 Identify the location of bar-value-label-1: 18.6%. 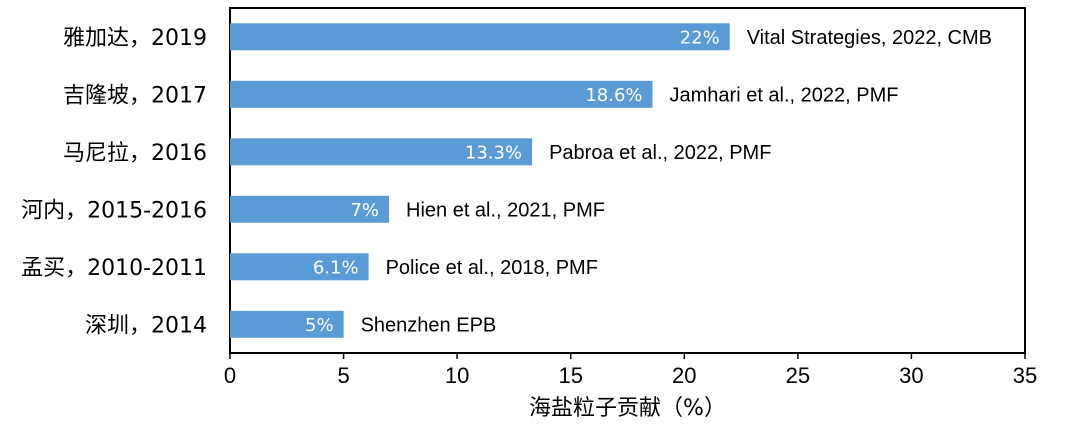
(613, 95).